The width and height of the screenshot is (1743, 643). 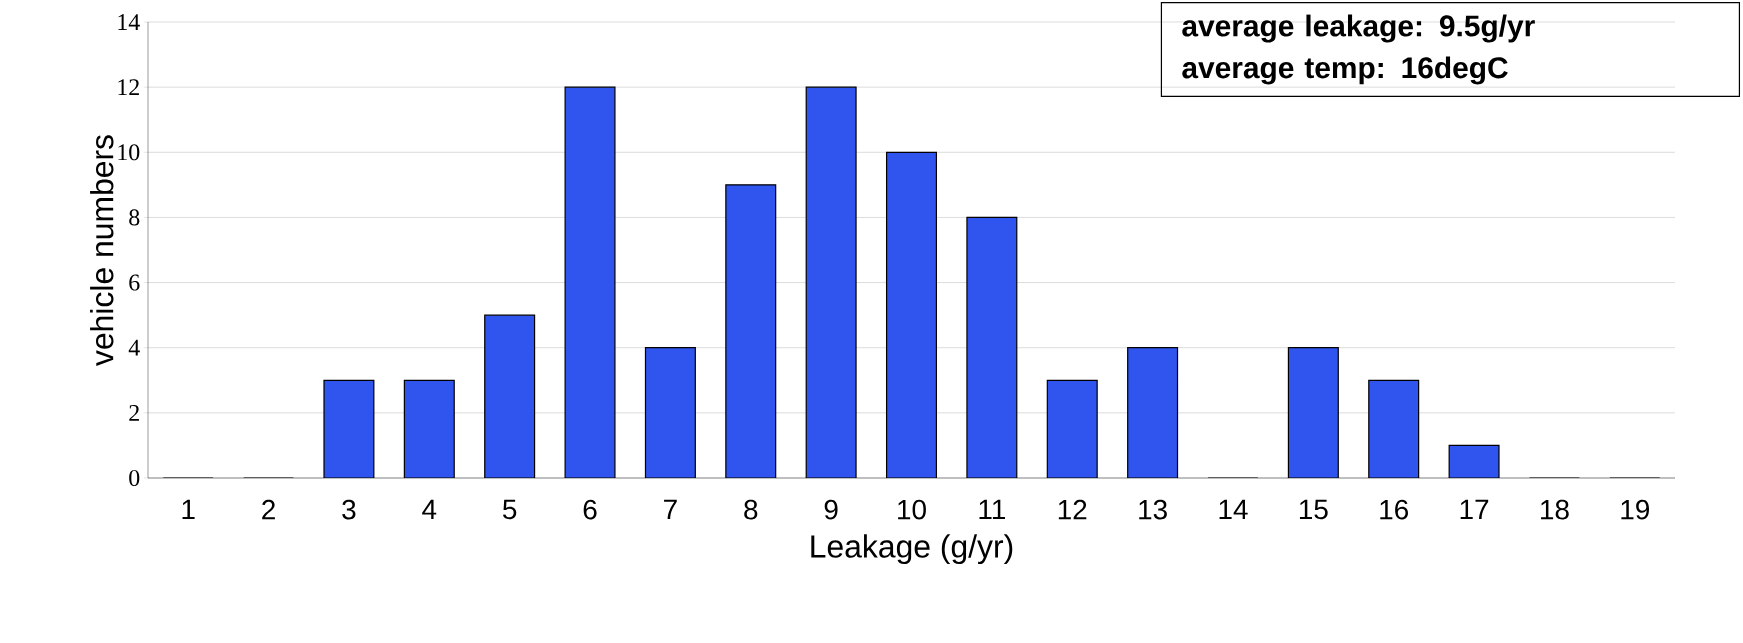 What do you see at coordinates (134, 282) in the screenshot?
I see `y-tick-label: 6` at bounding box center [134, 282].